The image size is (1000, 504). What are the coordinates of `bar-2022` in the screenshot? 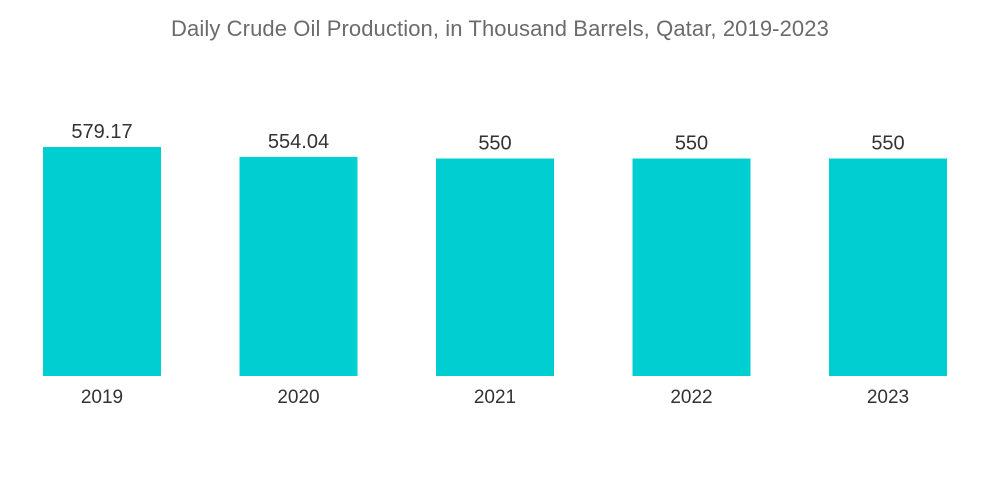 It's located at (691, 267).